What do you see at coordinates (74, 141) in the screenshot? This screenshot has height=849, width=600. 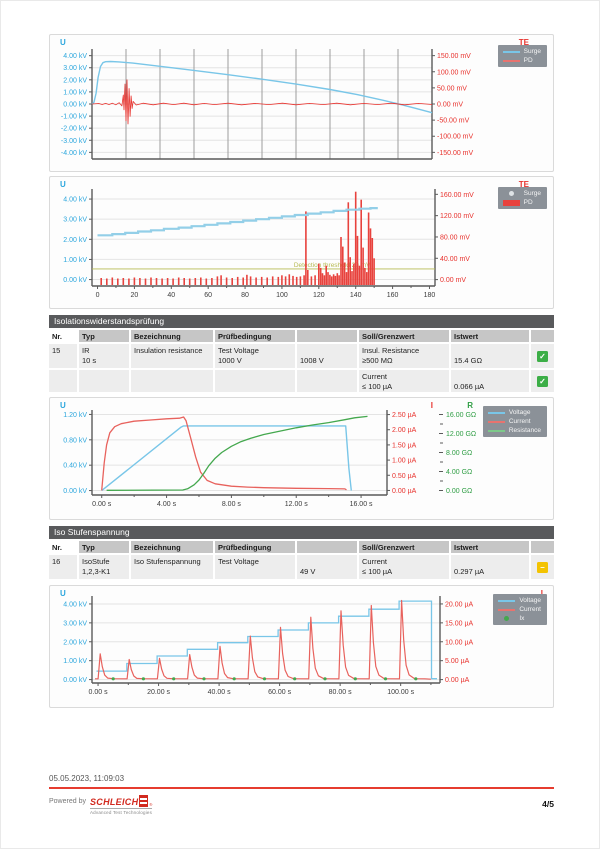 I see `svg-text: -3.00 kV` at bounding box center [74, 141].